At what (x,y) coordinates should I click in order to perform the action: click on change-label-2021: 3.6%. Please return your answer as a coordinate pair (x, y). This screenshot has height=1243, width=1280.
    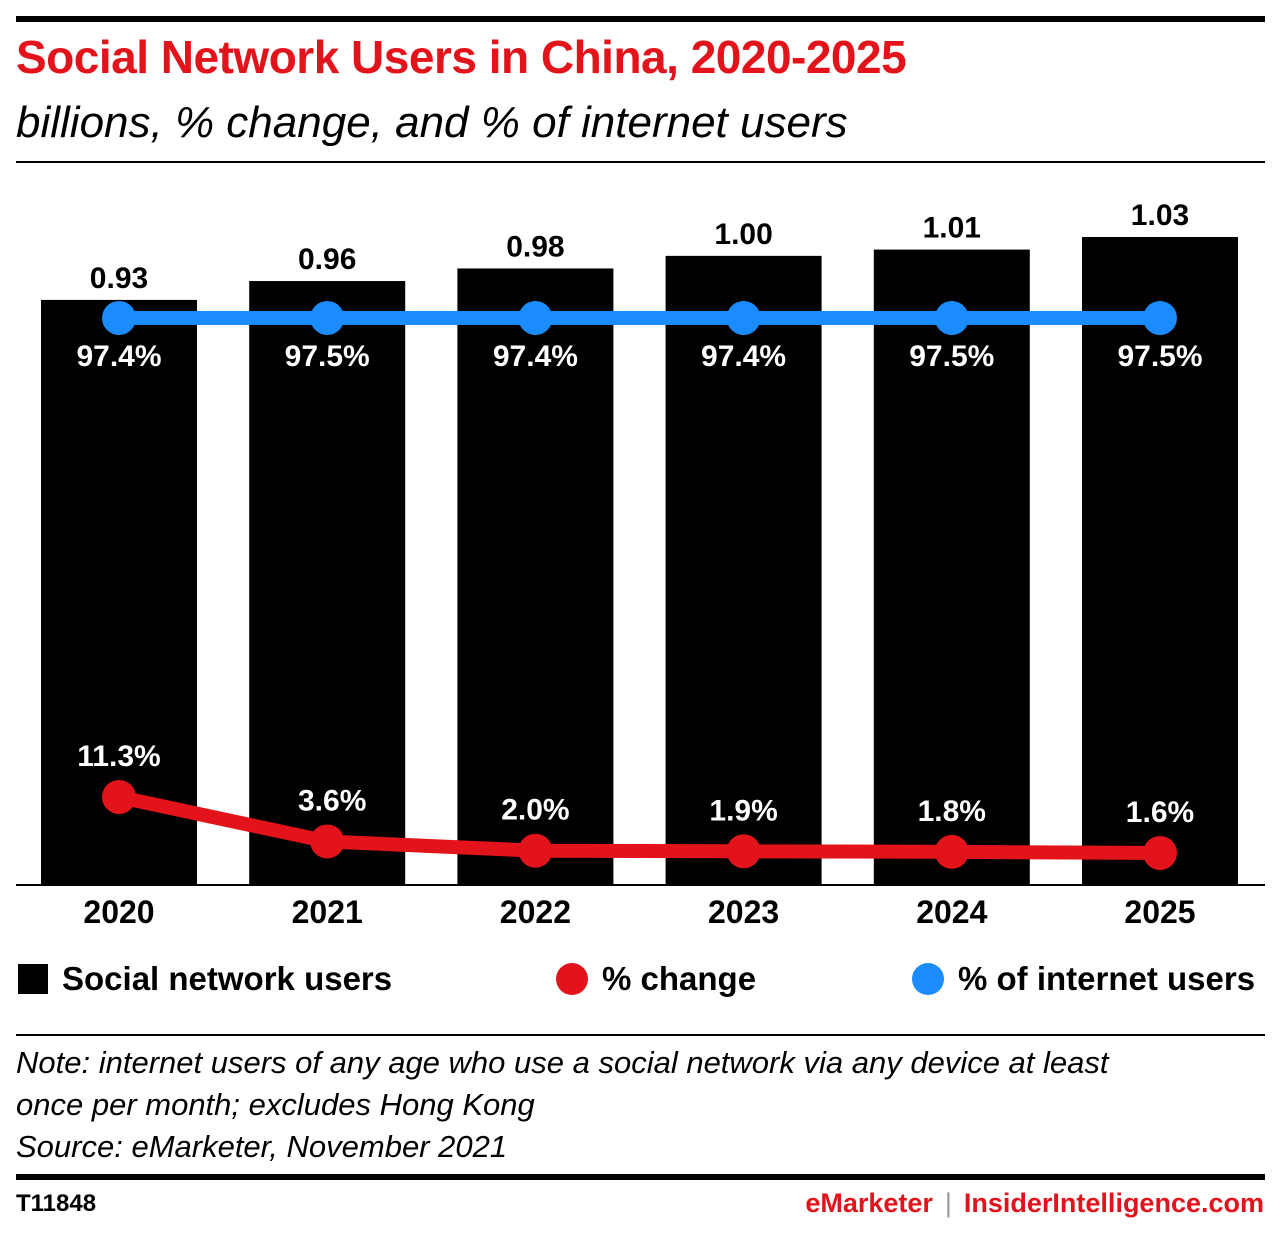
    Looking at the image, I should click on (332, 800).